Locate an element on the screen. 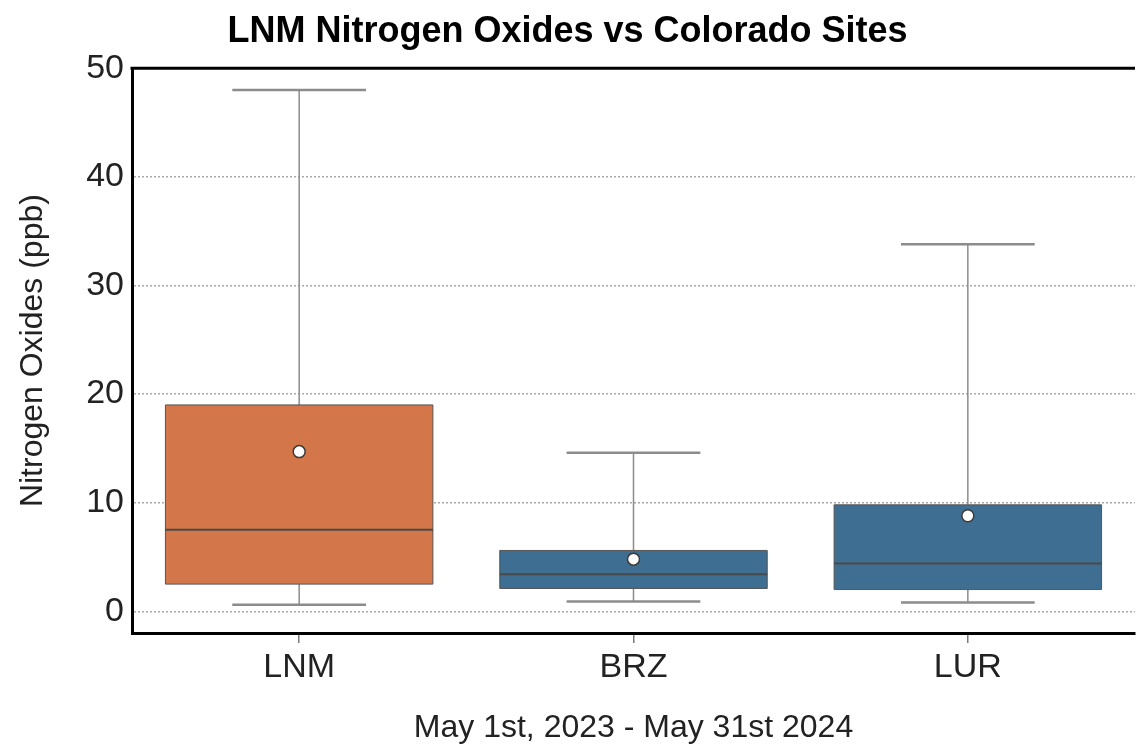 Image resolution: width=1137 pixels, height=749 pixels. y-tick-label: 50 is located at coordinates (105, 65).